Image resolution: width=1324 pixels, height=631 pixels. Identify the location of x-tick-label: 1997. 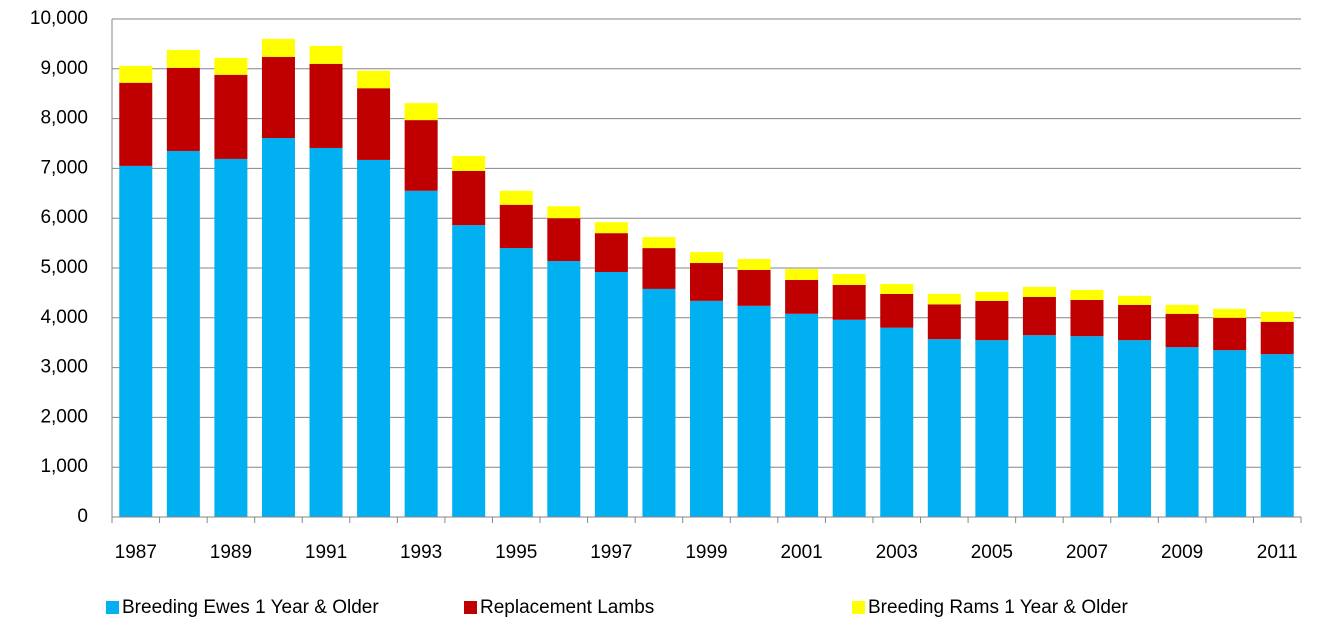
(611, 552).